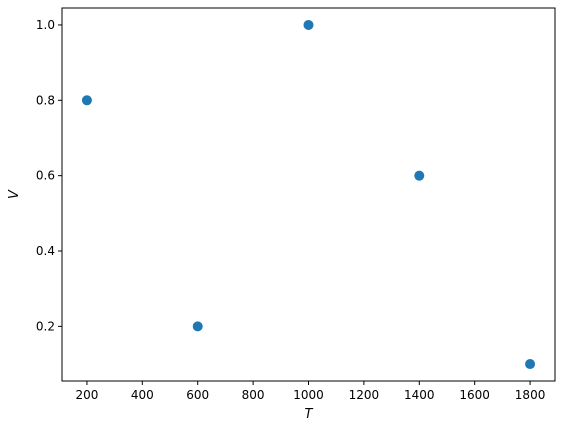 The width and height of the screenshot is (567, 432). What do you see at coordinates (45, 251) in the screenshot?
I see `y-tick-label: 0.4` at bounding box center [45, 251].